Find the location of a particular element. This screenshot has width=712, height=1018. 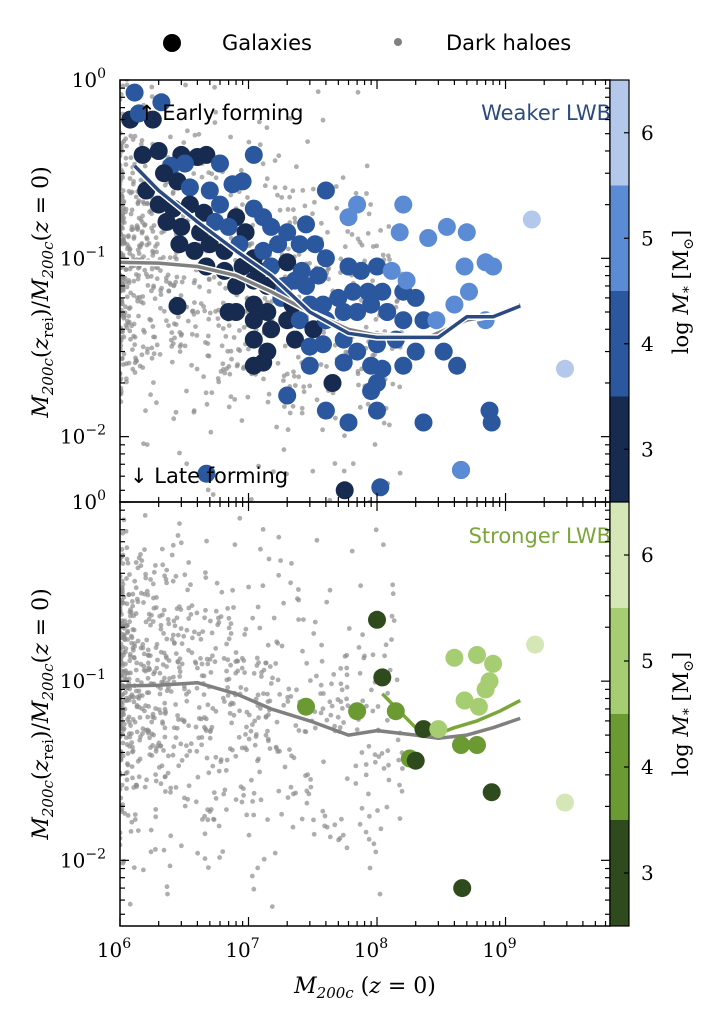

x-tick-label: 10⁶ is located at coordinates (114, 949).